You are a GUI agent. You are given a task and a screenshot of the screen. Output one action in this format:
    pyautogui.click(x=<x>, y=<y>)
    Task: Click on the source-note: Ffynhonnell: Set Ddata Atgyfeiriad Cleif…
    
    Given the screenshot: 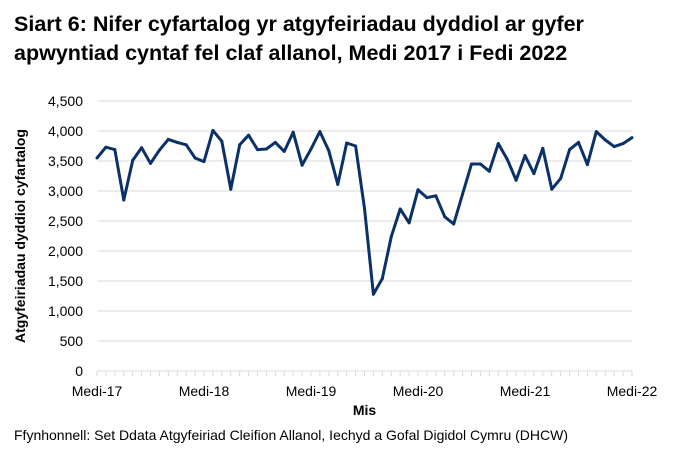 What is the action you would take?
    pyautogui.click(x=291, y=435)
    